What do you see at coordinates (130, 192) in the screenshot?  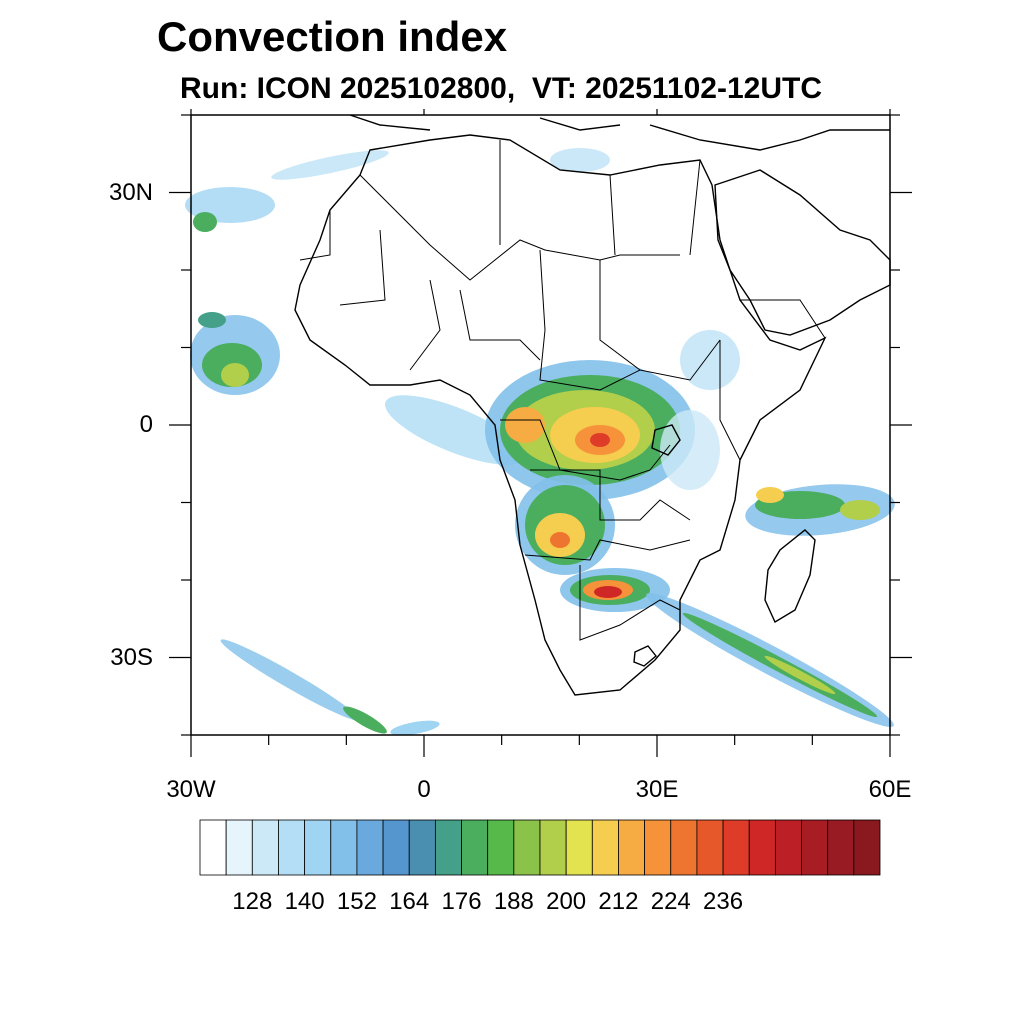 I see `lat-label: 30N` at bounding box center [130, 192].